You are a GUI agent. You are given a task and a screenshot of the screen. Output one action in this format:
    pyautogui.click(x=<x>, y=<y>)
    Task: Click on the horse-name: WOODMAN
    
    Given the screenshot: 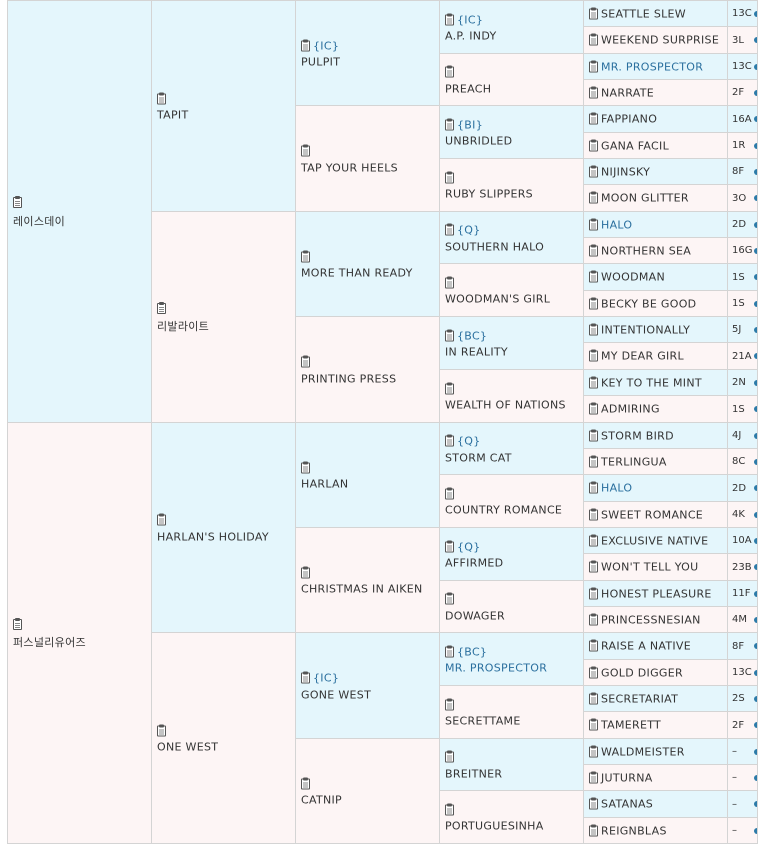 What is the action you would take?
    pyautogui.click(x=633, y=277)
    